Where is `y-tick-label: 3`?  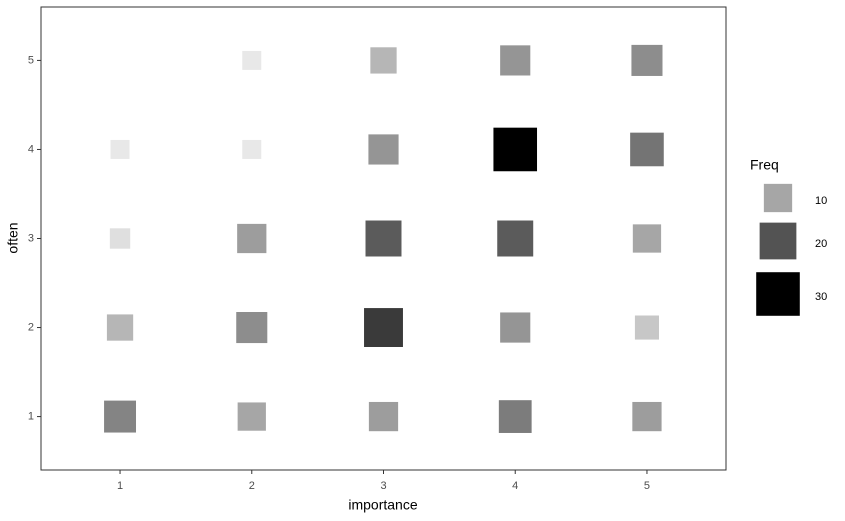
y-tick-label: 3 is located at coordinates (31, 238).